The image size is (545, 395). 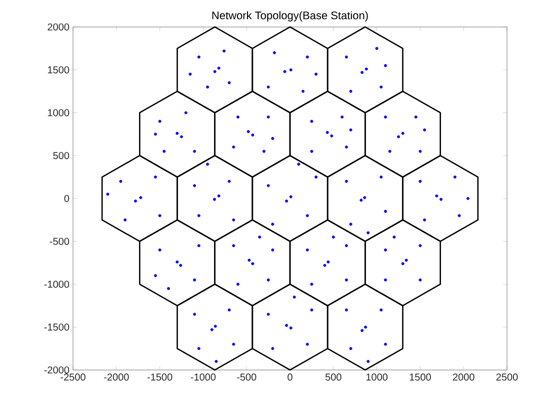 I want to click on y-tick-label: 0, so click(x=67, y=198).